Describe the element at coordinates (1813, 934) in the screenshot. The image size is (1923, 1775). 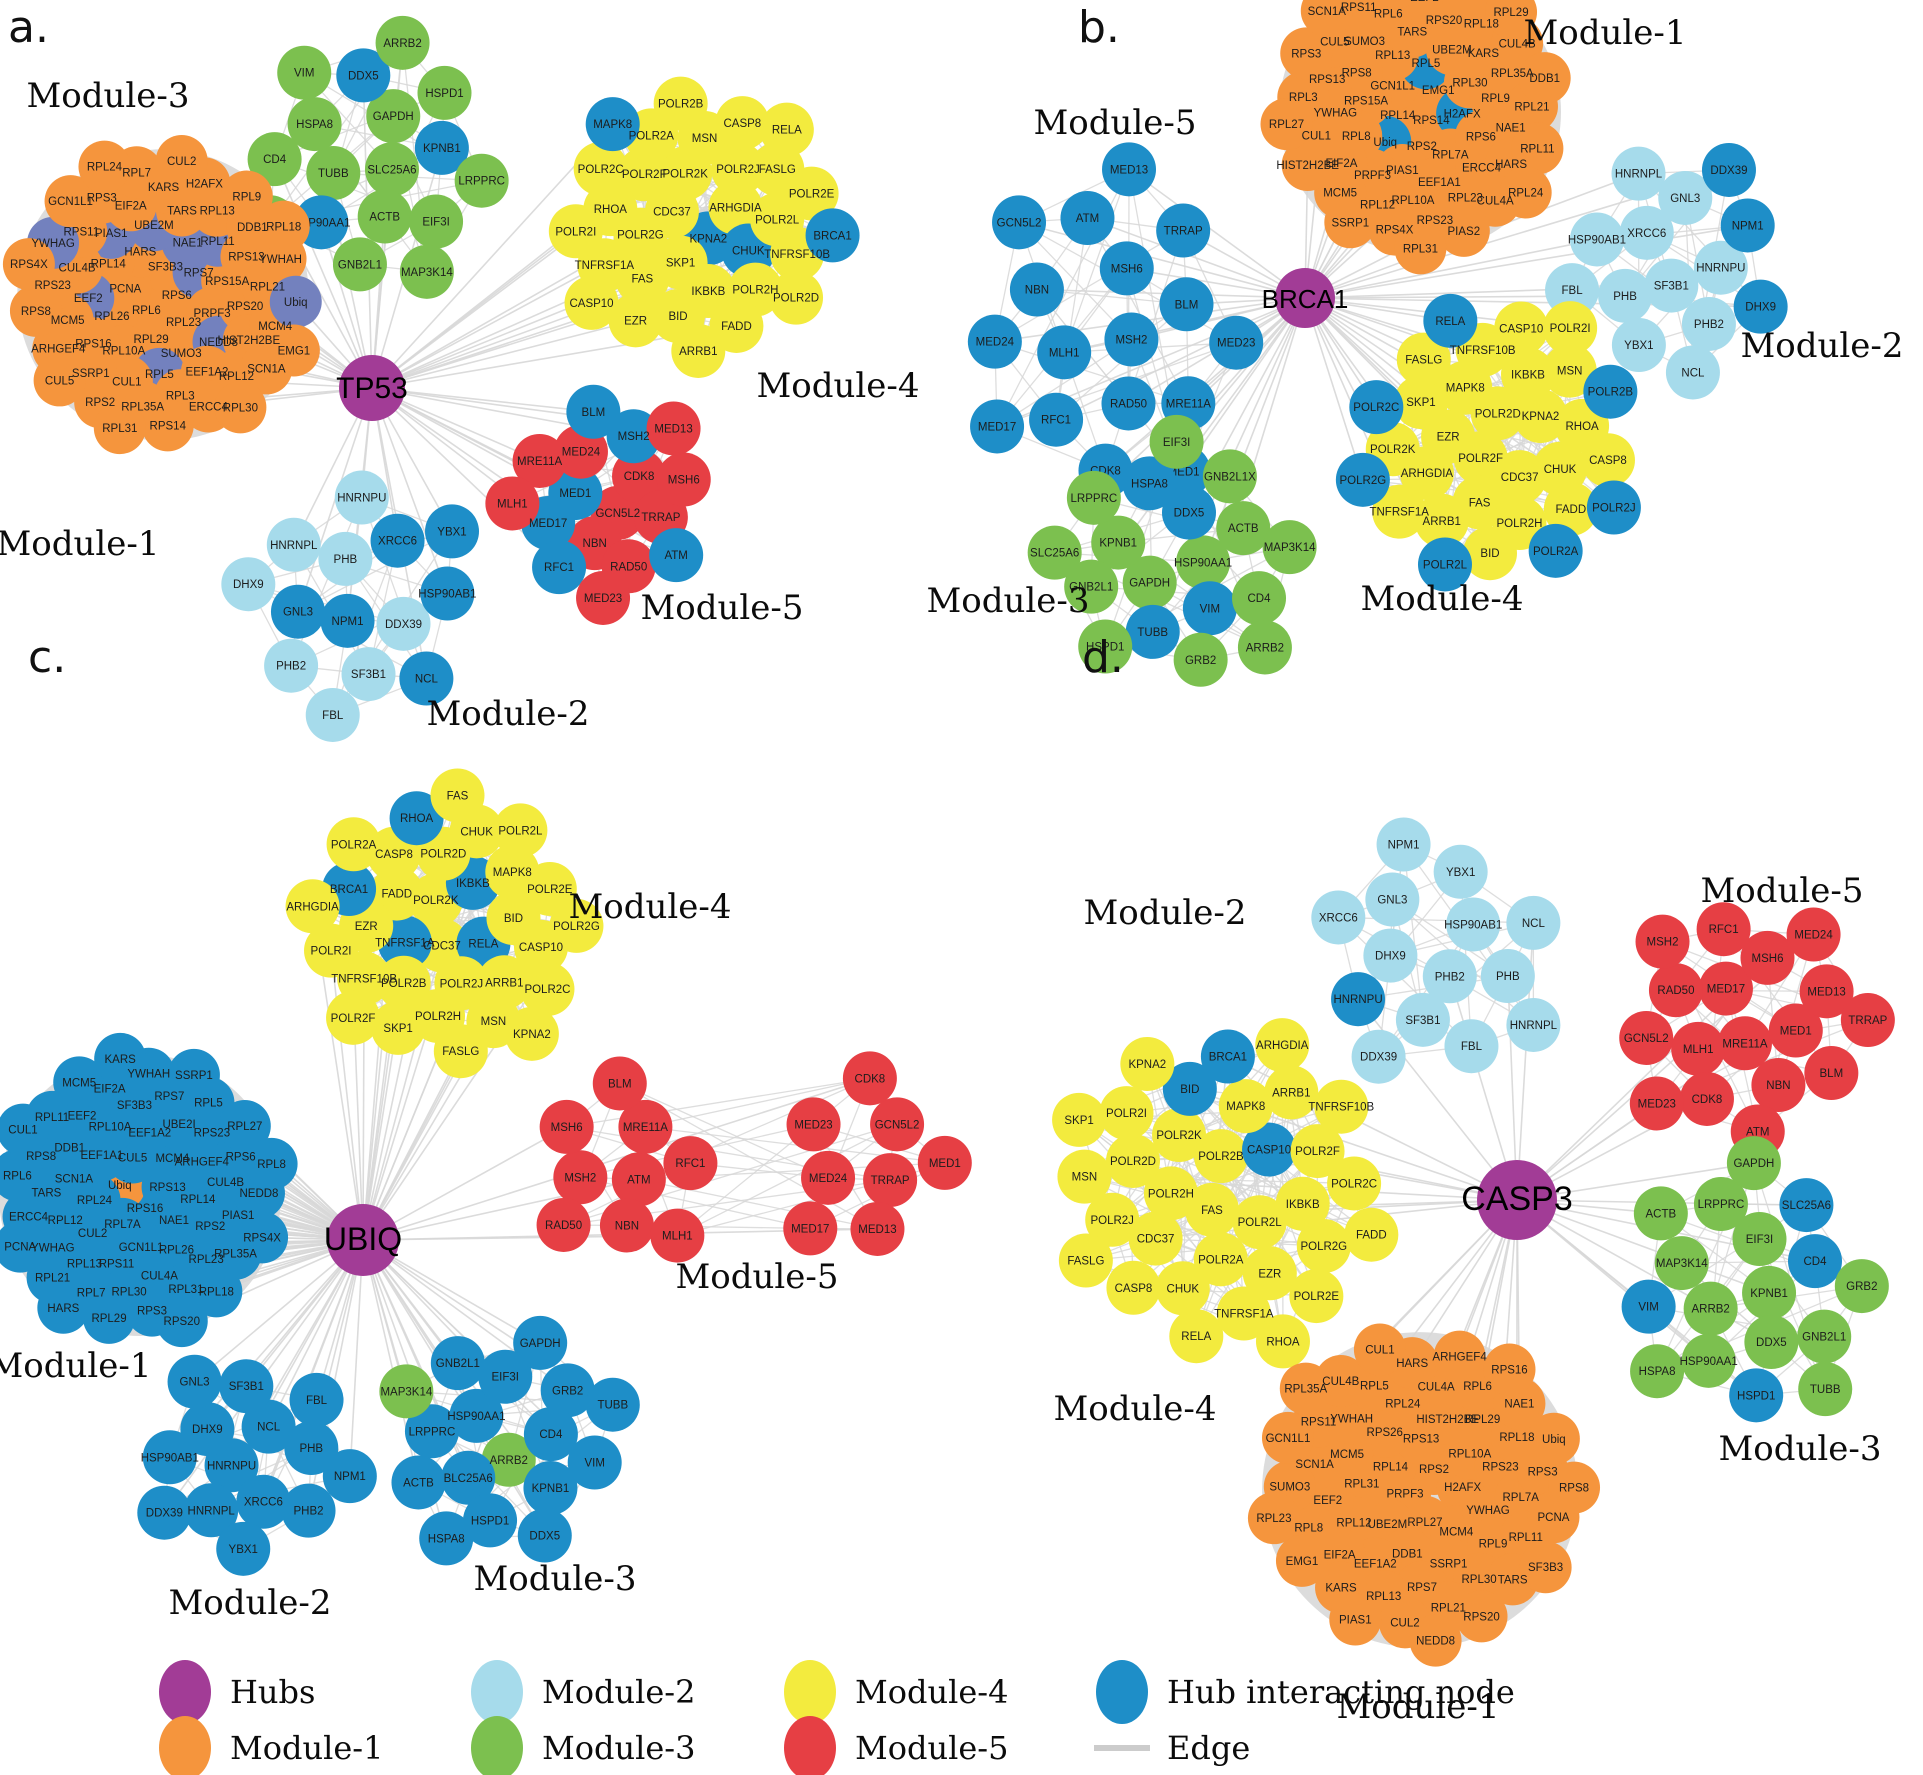
I see `node-MED24` at that location.